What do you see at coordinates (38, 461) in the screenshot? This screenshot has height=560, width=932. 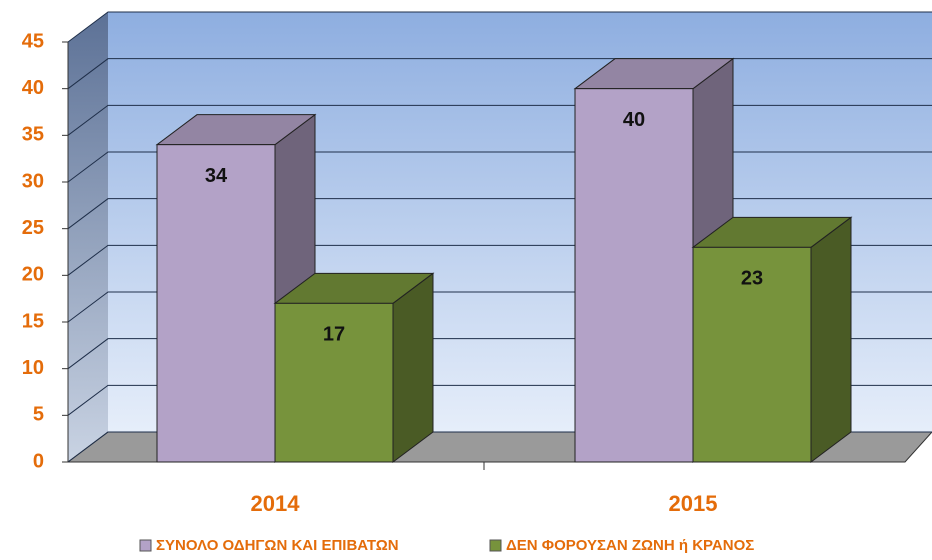 I see `y-tick-label: 0` at bounding box center [38, 461].